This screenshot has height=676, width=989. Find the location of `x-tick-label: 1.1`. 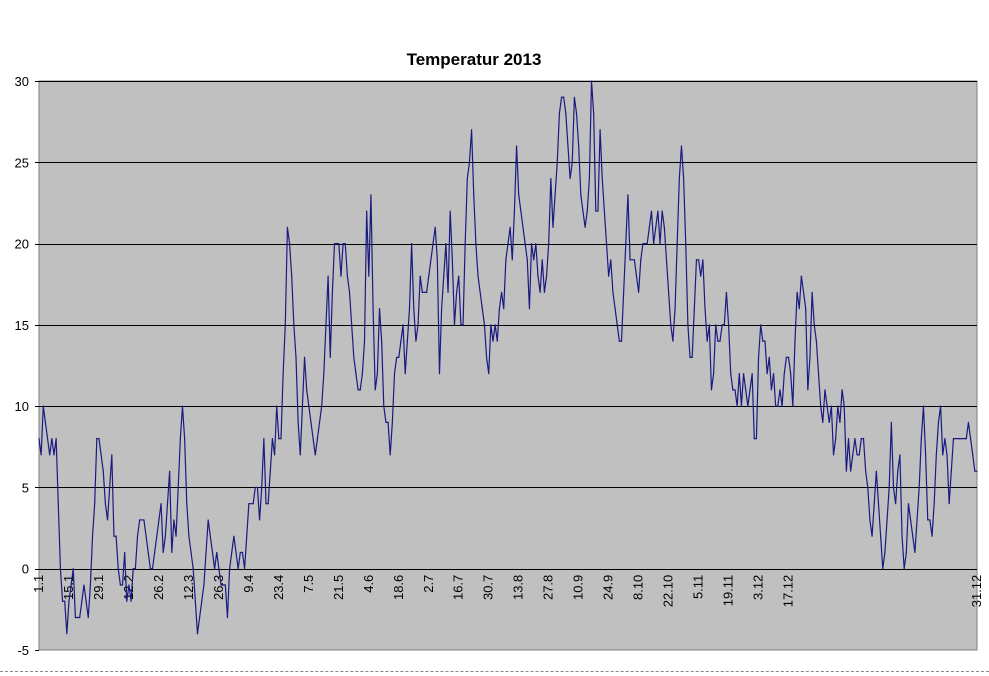

x-tick-label: 1.1 is located at coordinates (38, 584).